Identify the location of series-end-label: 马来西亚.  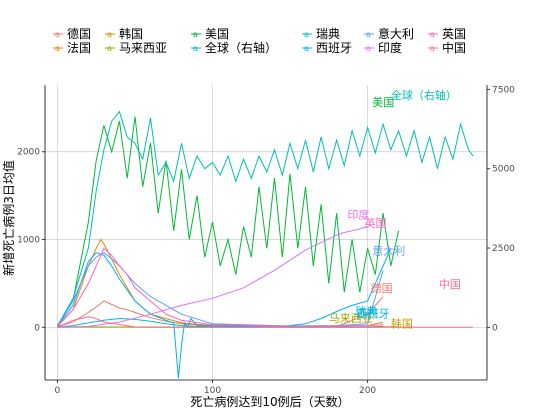
(351, 318).